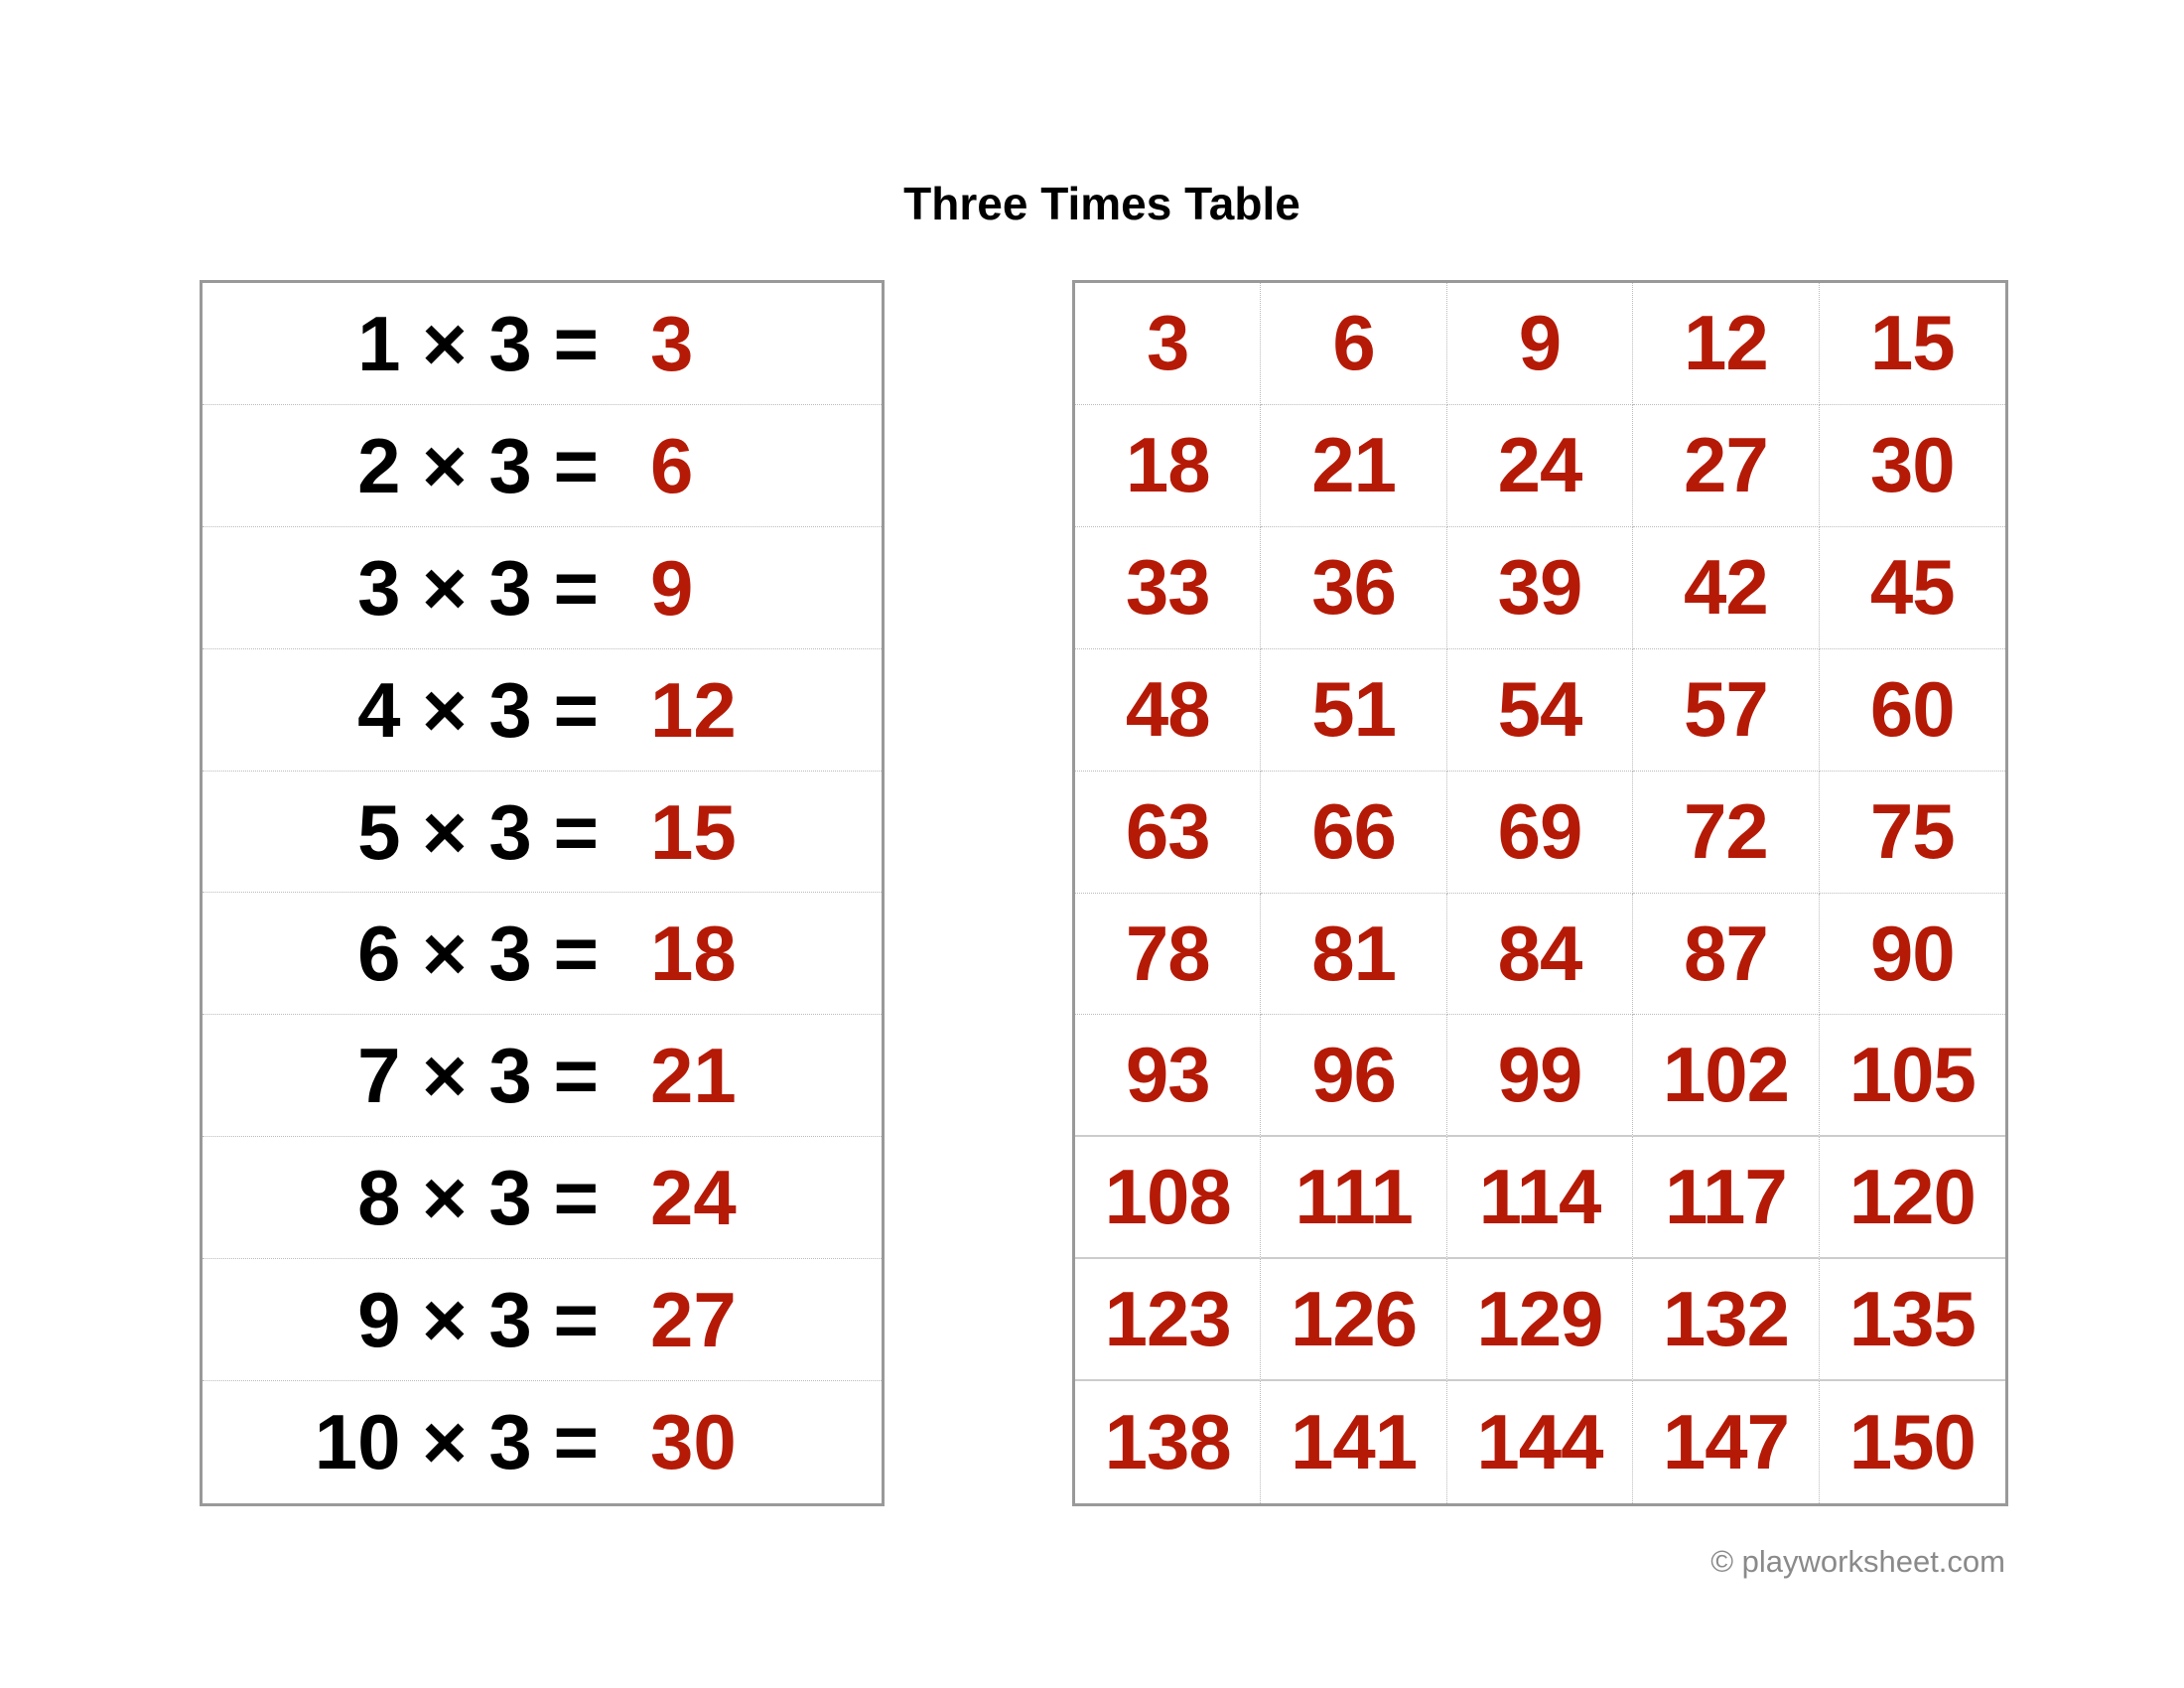  I want to click on equation-answer: 3, so click(672, 343).